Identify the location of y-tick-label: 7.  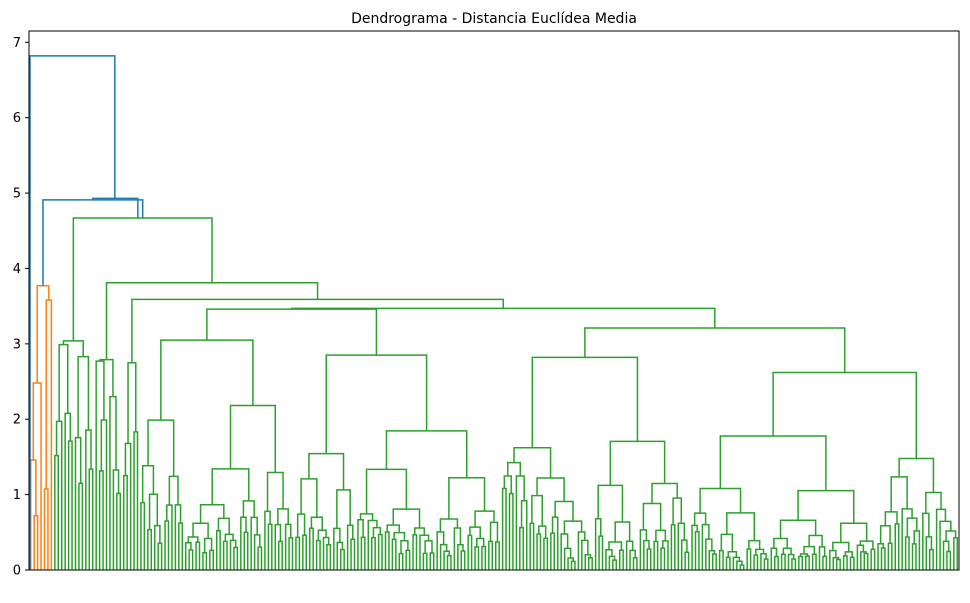
(17, 43).